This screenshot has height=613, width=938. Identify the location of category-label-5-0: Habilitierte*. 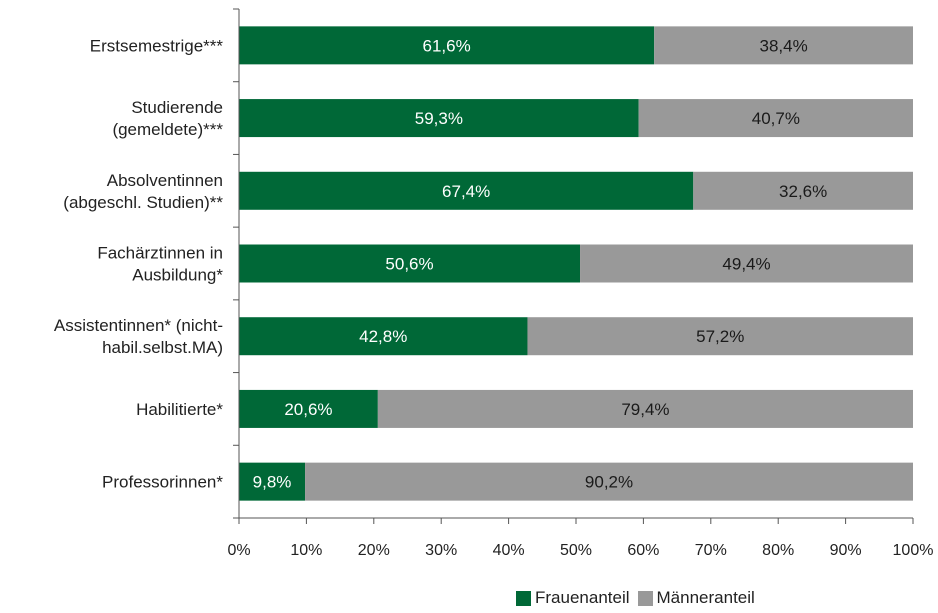
(179, 409).